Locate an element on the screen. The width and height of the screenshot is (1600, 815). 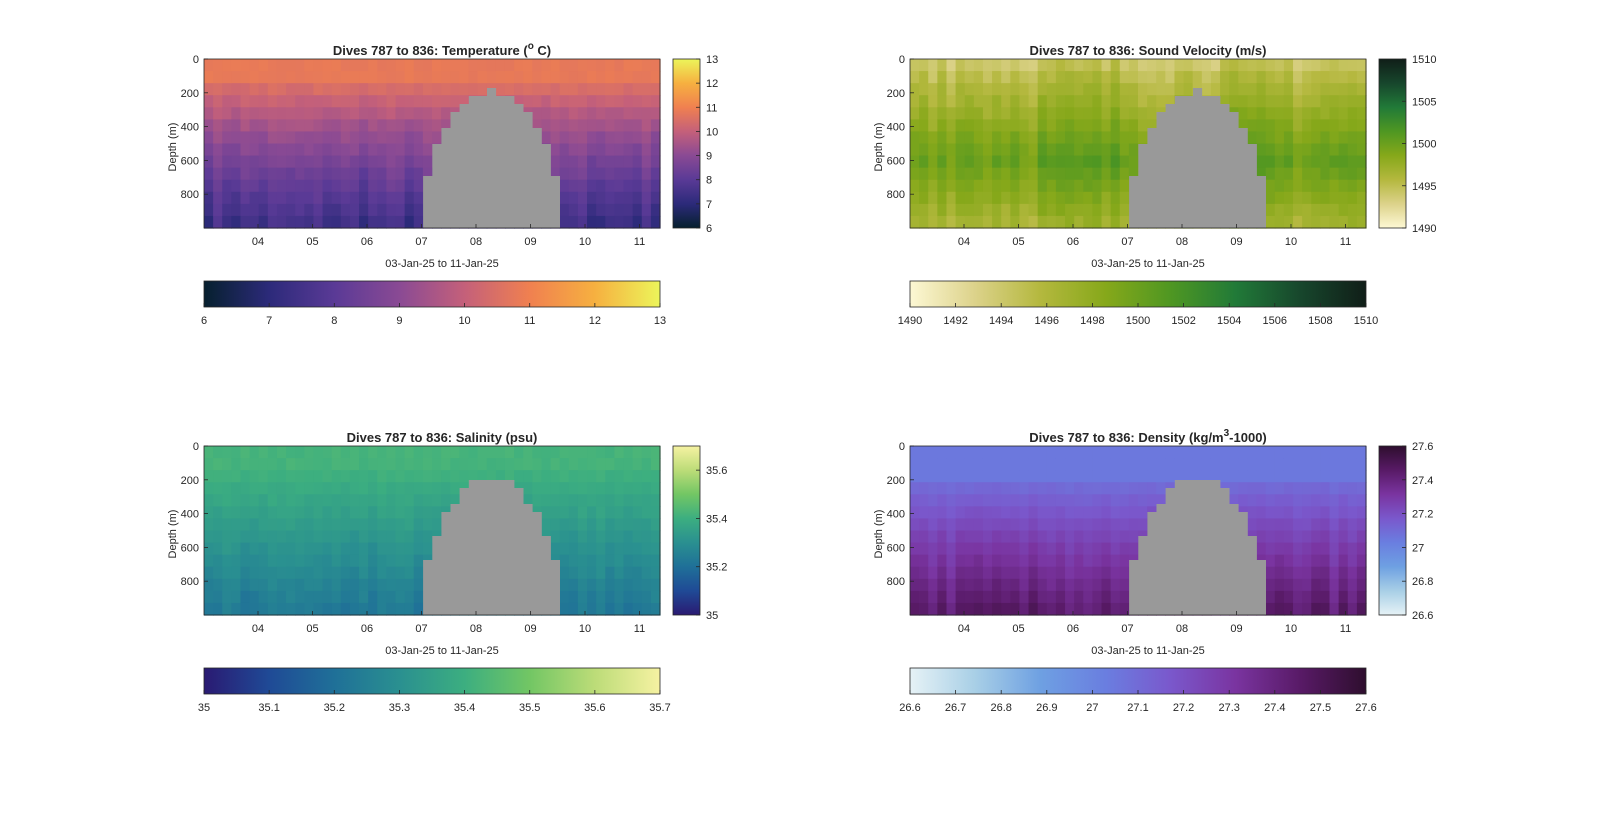
x-tick-label: 07 is located at coordinates (421, 242).